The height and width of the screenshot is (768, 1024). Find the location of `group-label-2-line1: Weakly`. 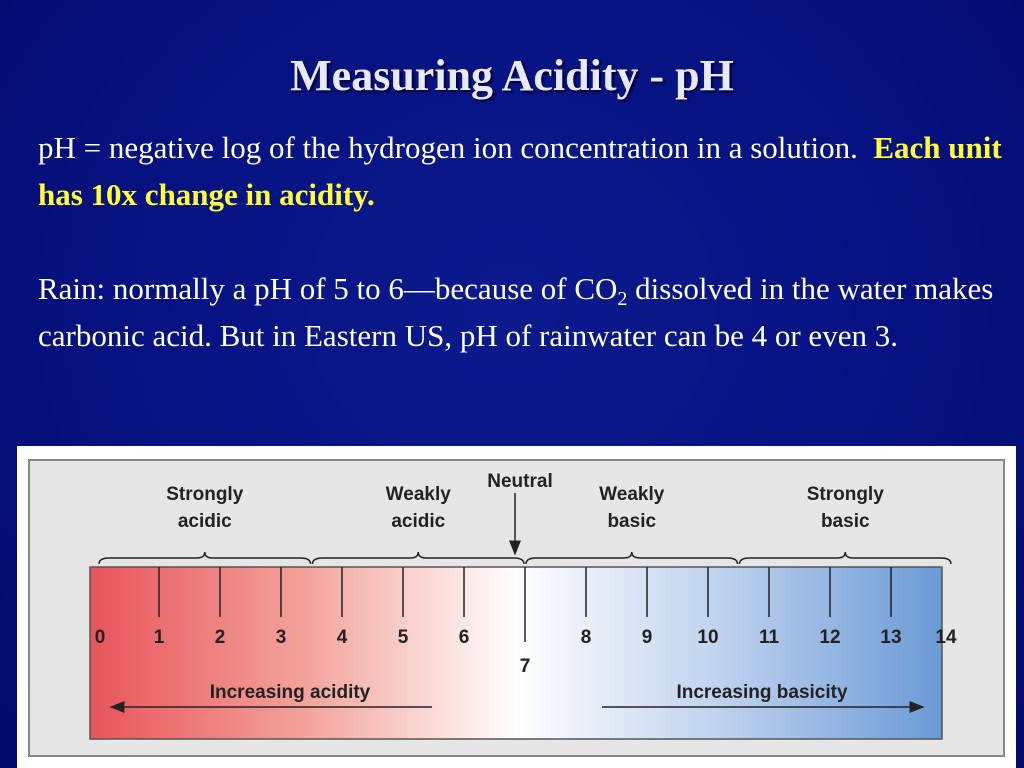

group-label-2-line1: Weakly is located at coordinates (419, 494).